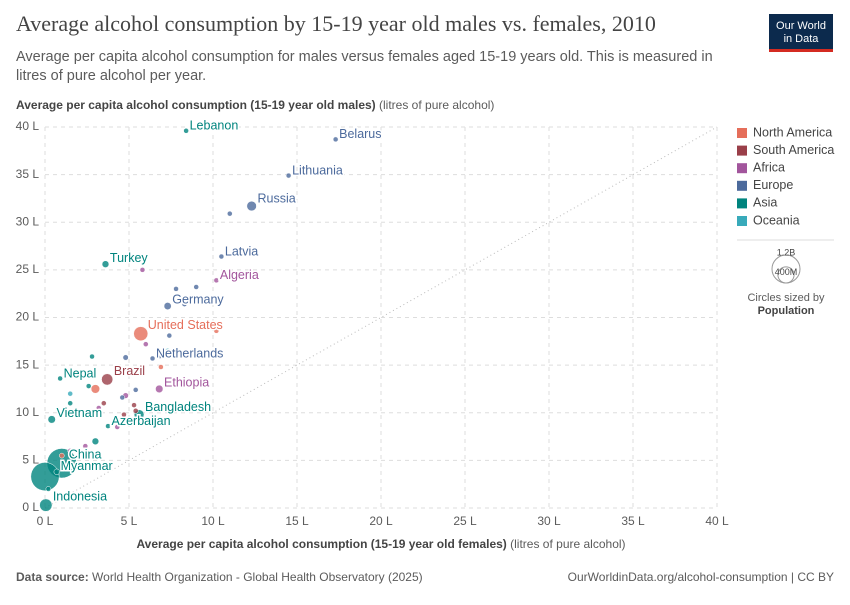 This screenshot has height=605, width=850. Describe the element at coordinates (30, 460) in the screenshot. I see `y-tick-label: 5 L` at that location.